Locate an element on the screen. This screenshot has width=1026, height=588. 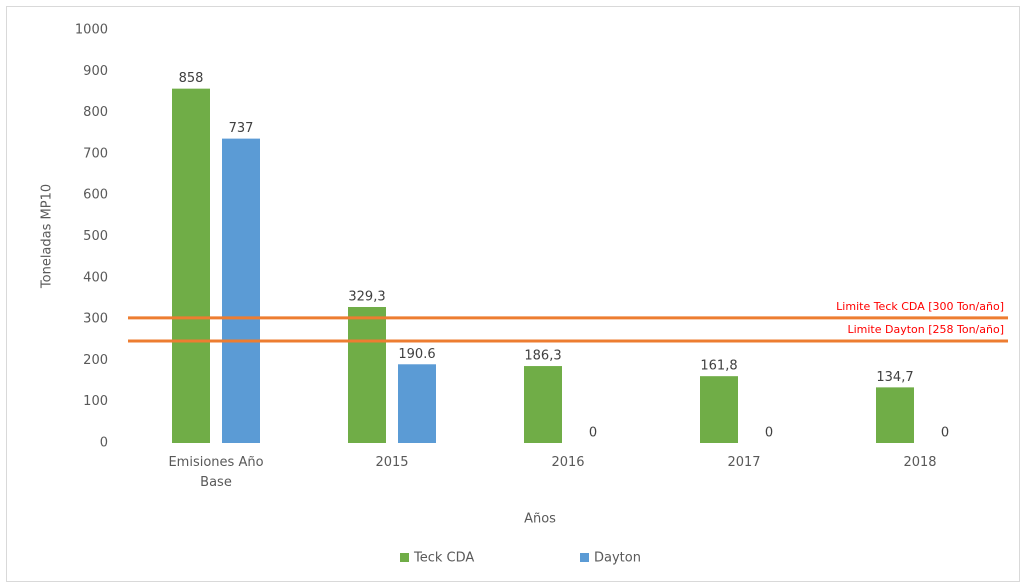
data-label: 737 is located at coordinates (241, 128).